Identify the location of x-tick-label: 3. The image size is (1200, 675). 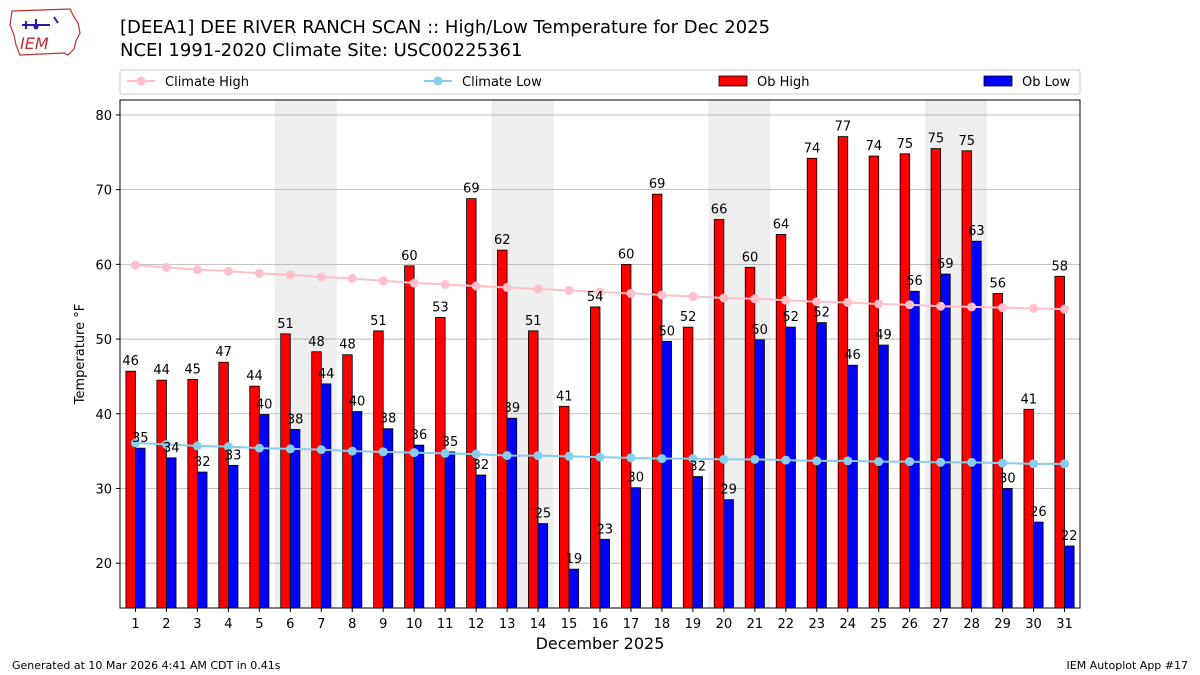
(197, 624).